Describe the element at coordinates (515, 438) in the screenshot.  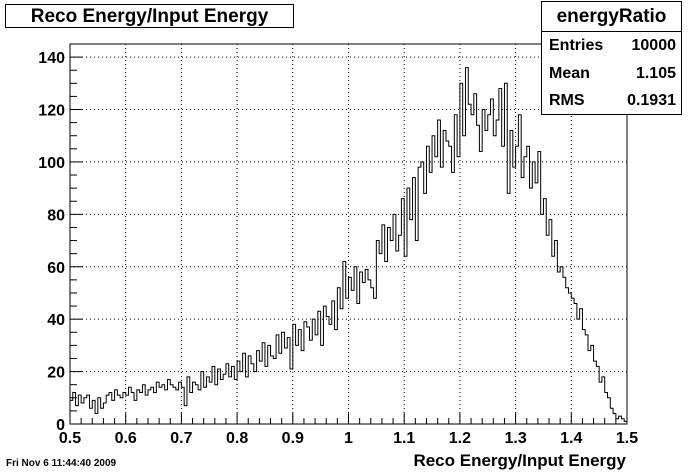
I see `x-tick-label: 1.3` at that location.